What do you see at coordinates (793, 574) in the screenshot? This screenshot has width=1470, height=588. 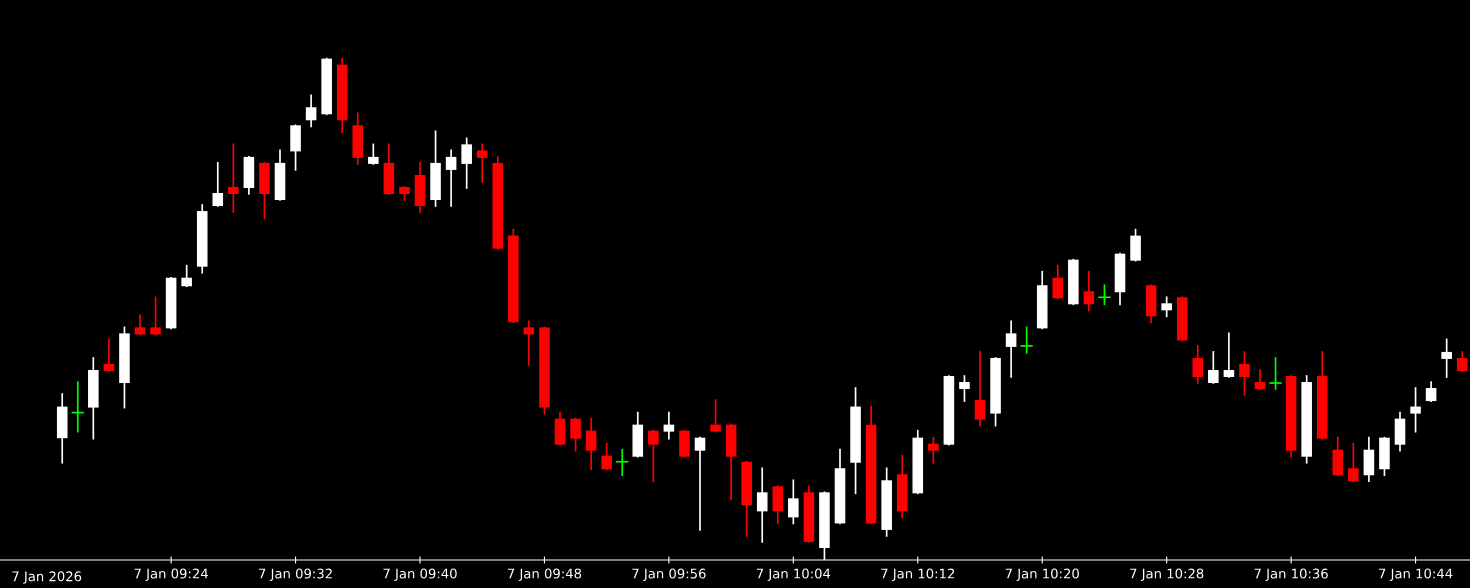 I see `x-tick-label: 7 Jan 10:04` at bounding box center [793, 574].